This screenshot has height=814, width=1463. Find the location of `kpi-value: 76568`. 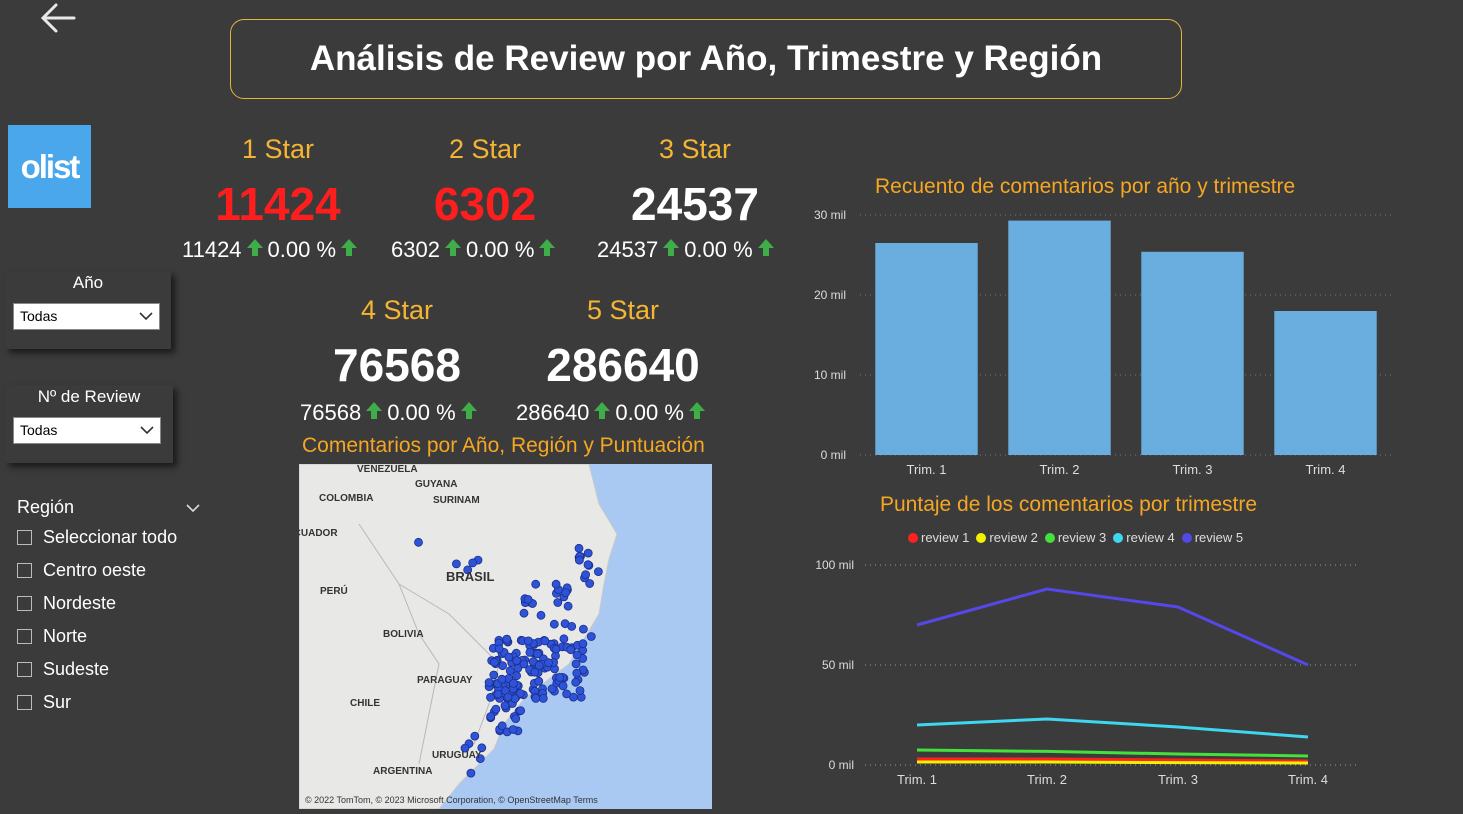

kpi-value: 76568 is located at coordinates (397, 365).